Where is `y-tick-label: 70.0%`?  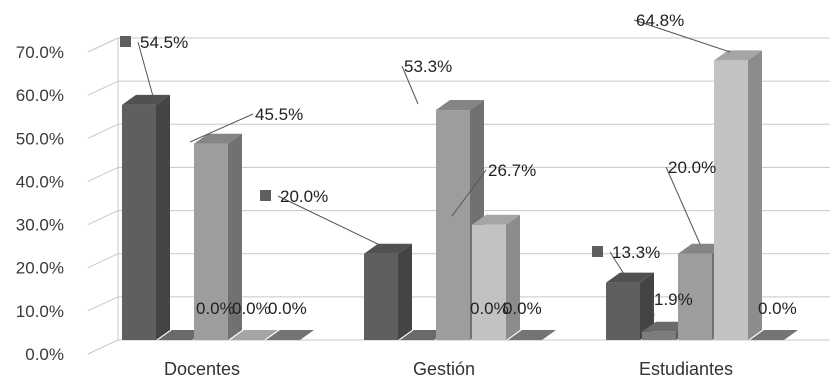 y-tick-label: 70.0% is located at coordinates (40, 52).